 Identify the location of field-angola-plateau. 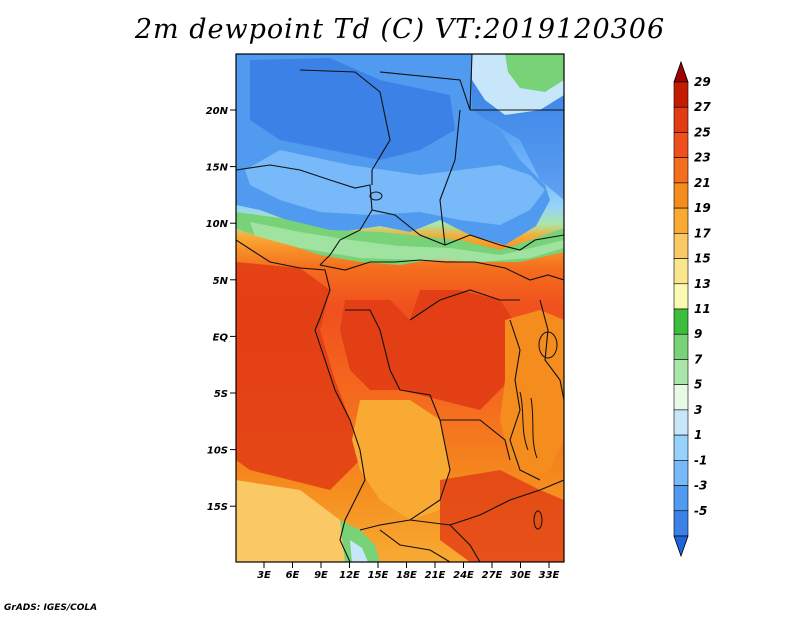
(401, 460).